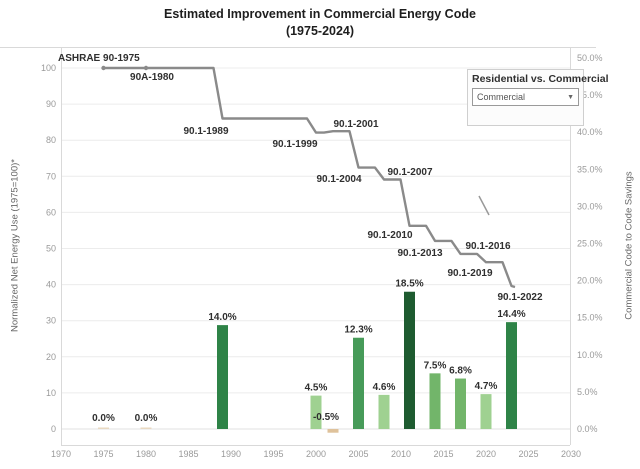  What do you see at coordinates (358, 330) in the screenshot?
I see `bar-value-label: 12.3%` at bounding box center [358, 330].